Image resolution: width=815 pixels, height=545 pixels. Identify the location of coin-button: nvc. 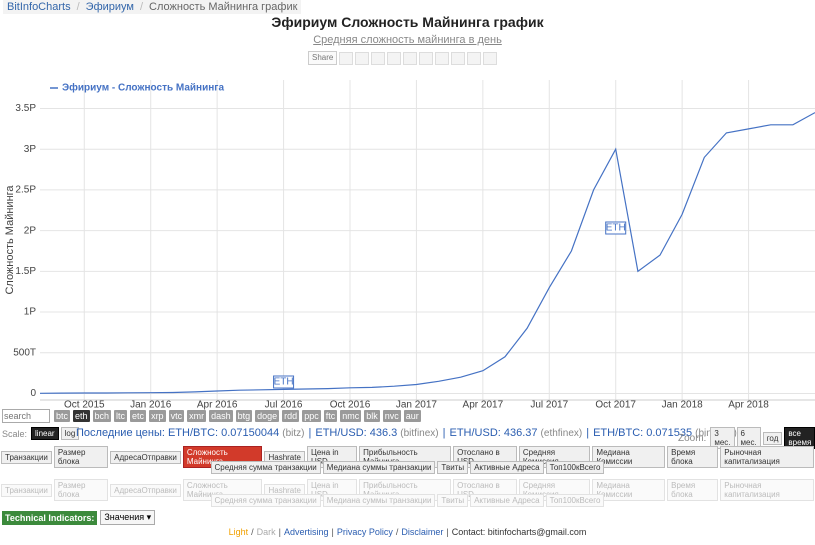
(391, 416).